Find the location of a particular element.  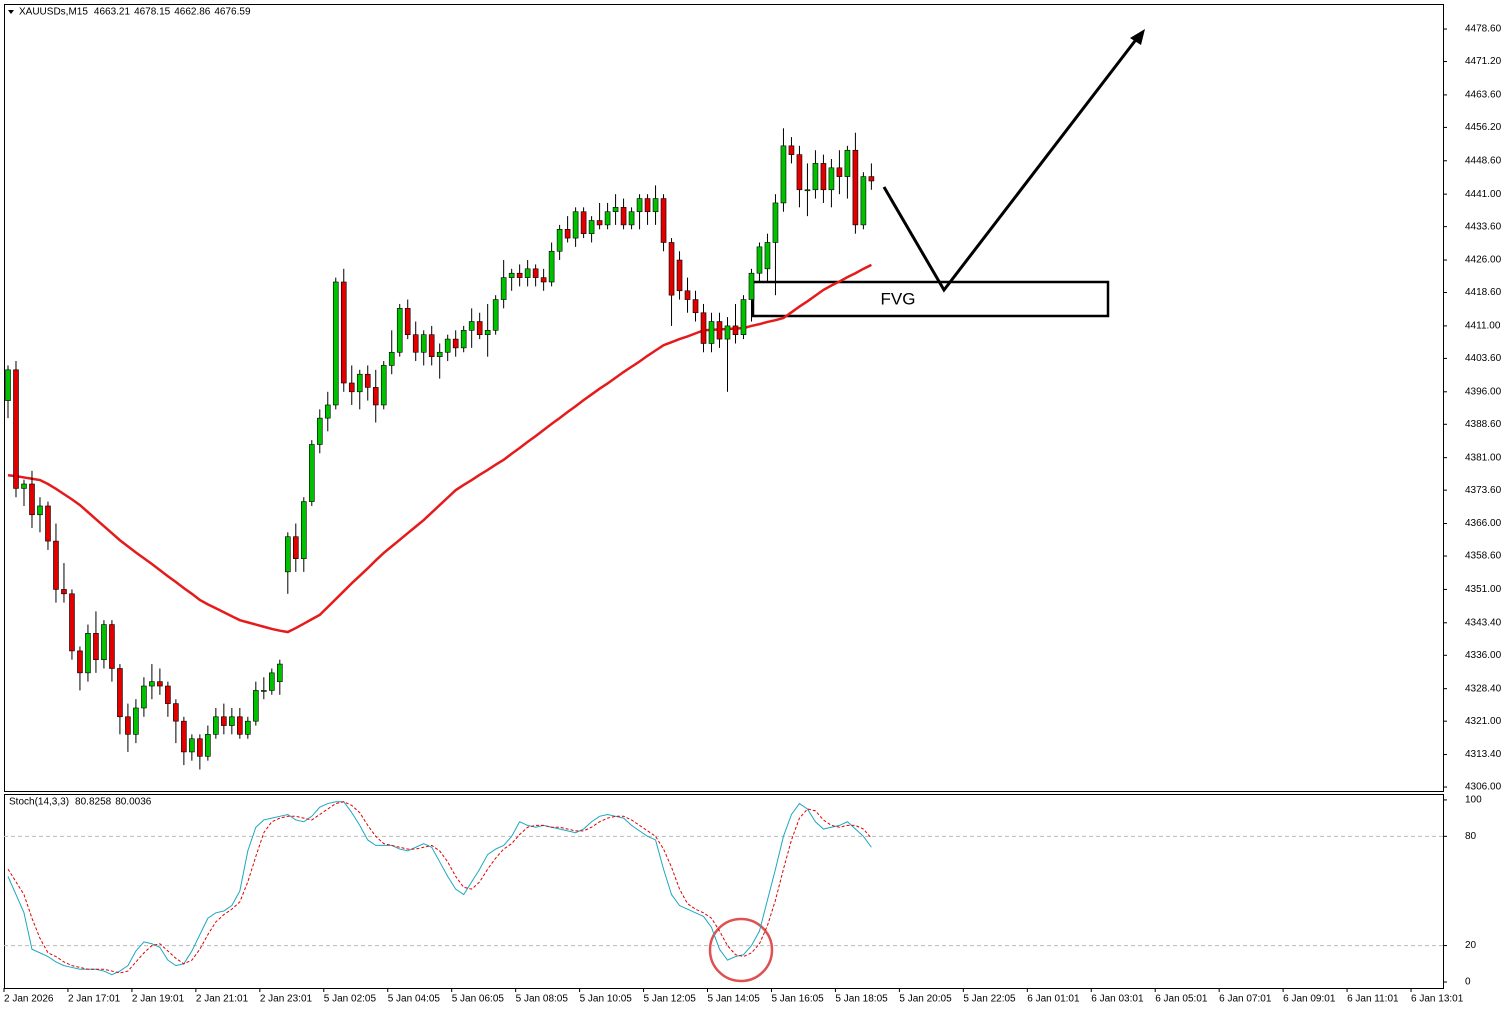

menu-triangle is located at coordinates (11, 12).